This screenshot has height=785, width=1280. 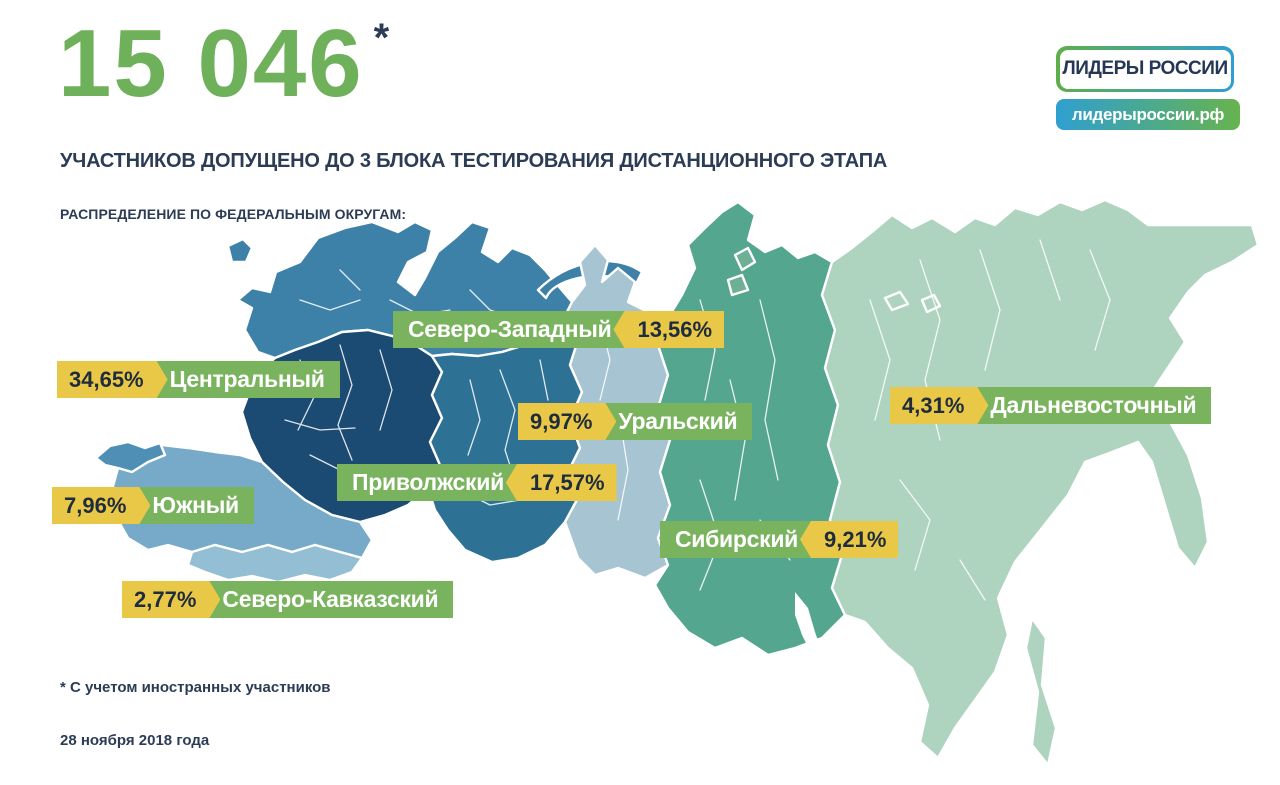 I want to click on fareast-name: Дальневосточный, so click(x=1093, y=405).